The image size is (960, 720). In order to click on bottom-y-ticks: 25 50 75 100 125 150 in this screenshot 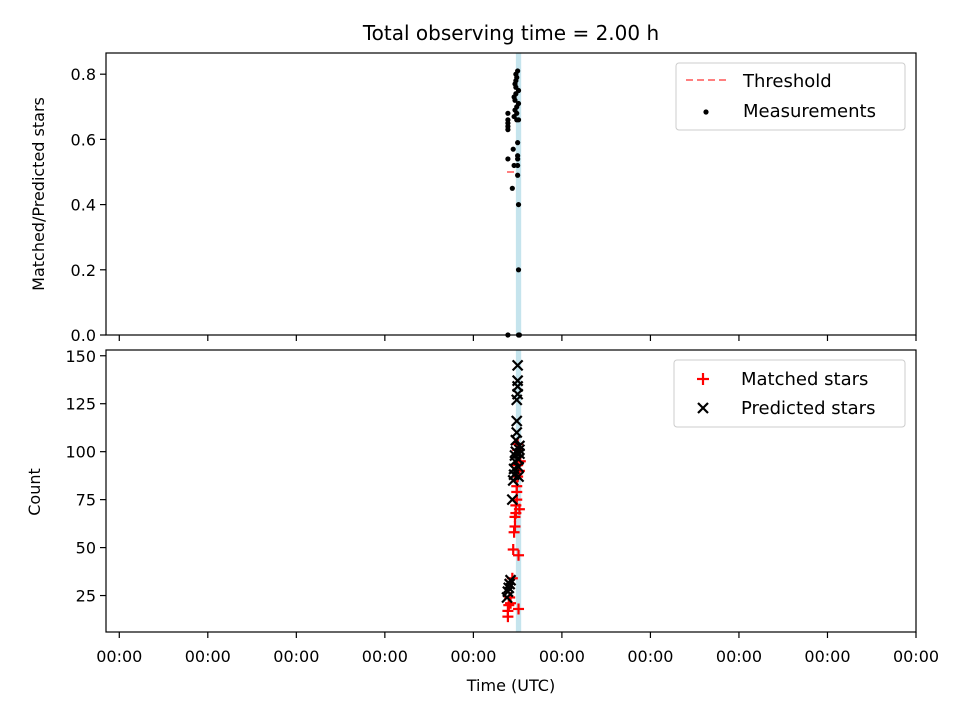, I will do `click(85, 476)`.